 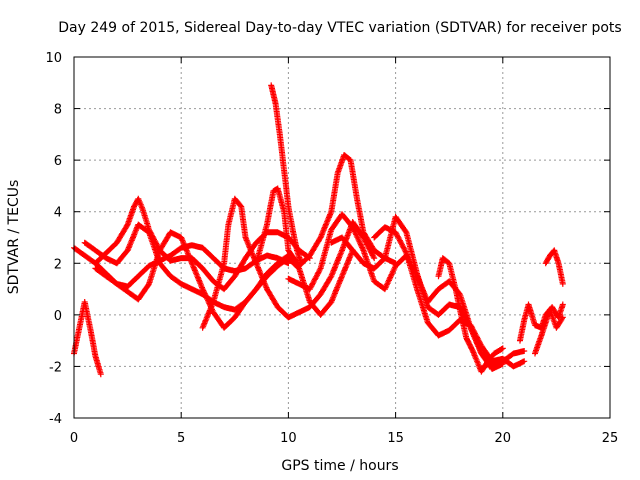 I want to click on series-sat-d, so click(x=202, y=244).